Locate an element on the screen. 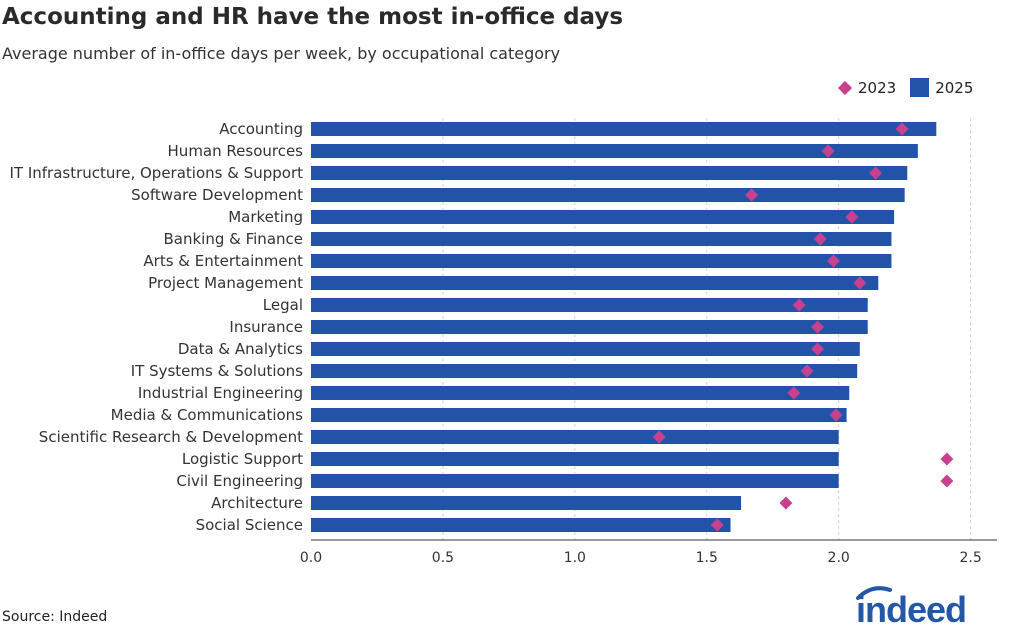  logo-wordmark: indeed is located at coordinates (911, 609).